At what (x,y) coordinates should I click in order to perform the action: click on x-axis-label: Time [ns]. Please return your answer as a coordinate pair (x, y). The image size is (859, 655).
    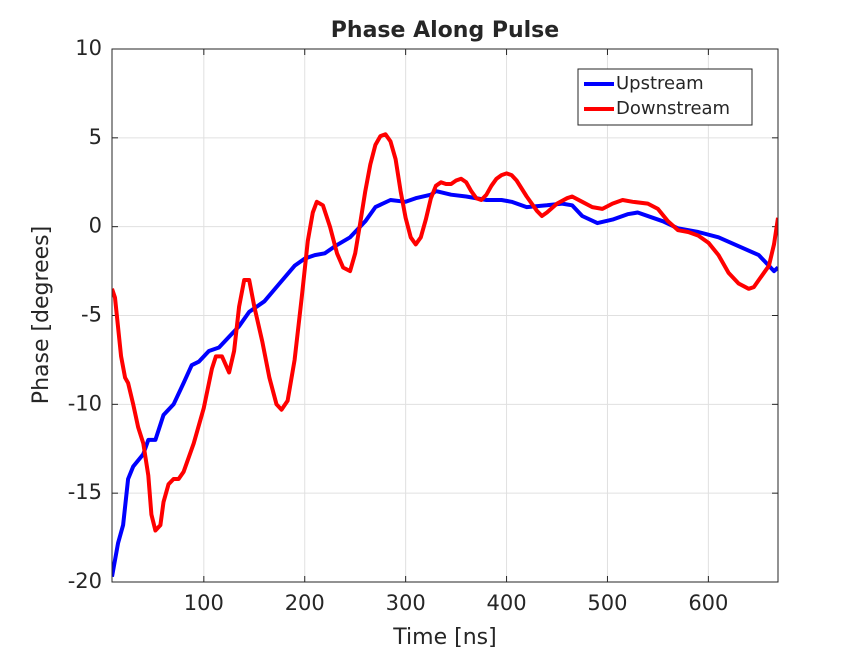
    Looking at the image, I should click on (444, 637).